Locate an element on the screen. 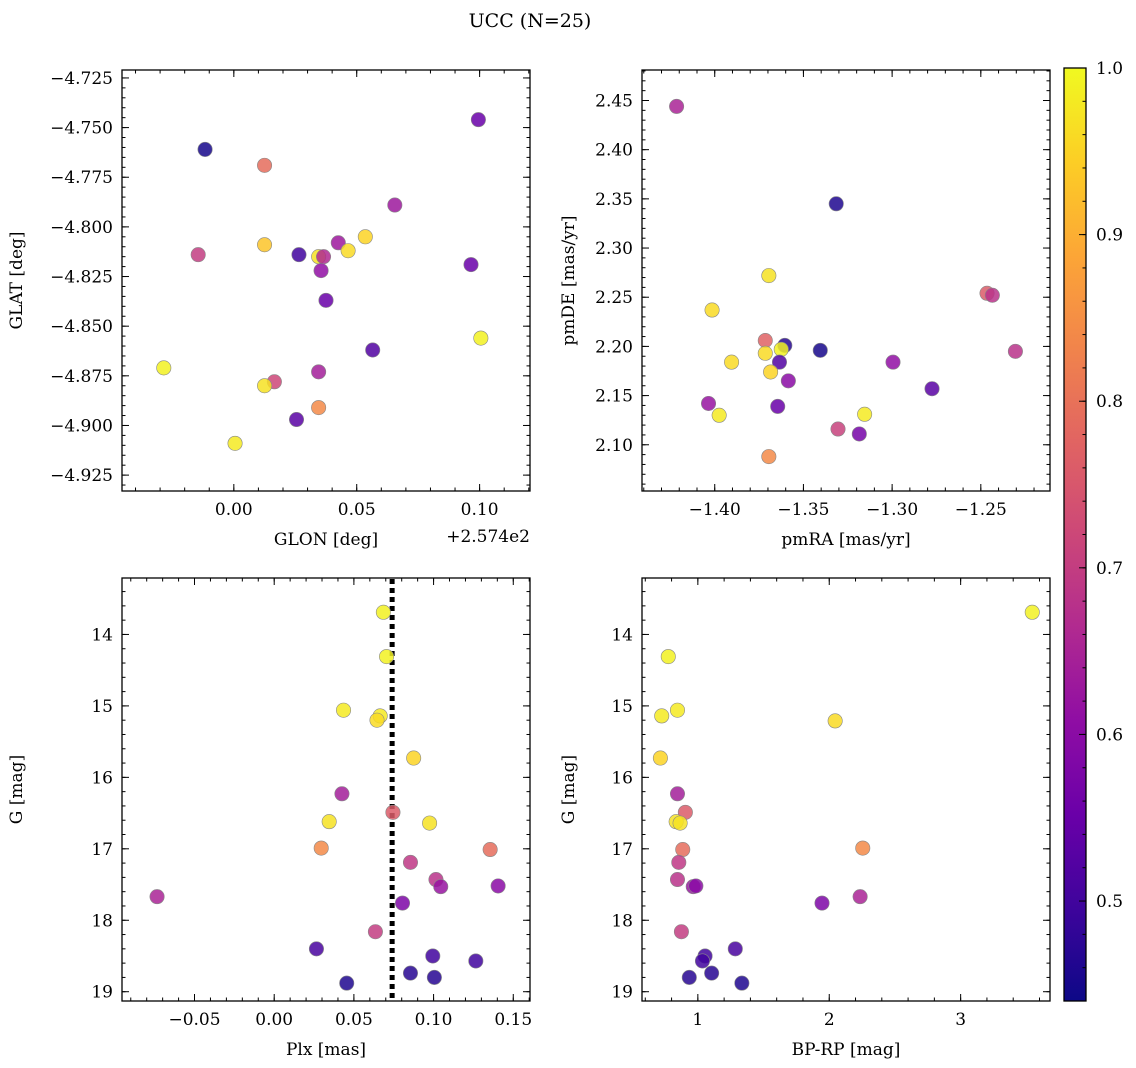 This screenshot has width=1136, height=1068. colorbar-tick-label: 1.0 is located at coordinates (1109, 69).